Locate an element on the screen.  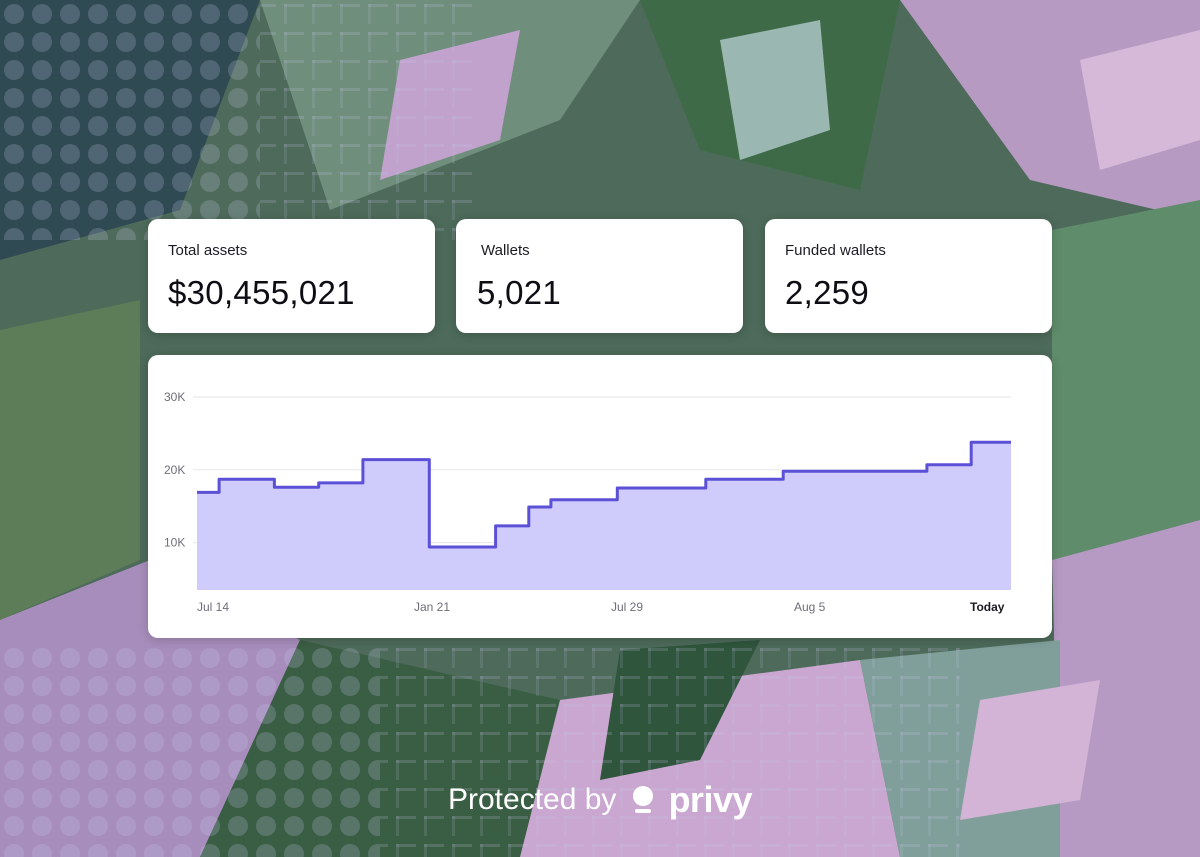
x-tick-label: Aug 5 is located at coordinates (810, 607).